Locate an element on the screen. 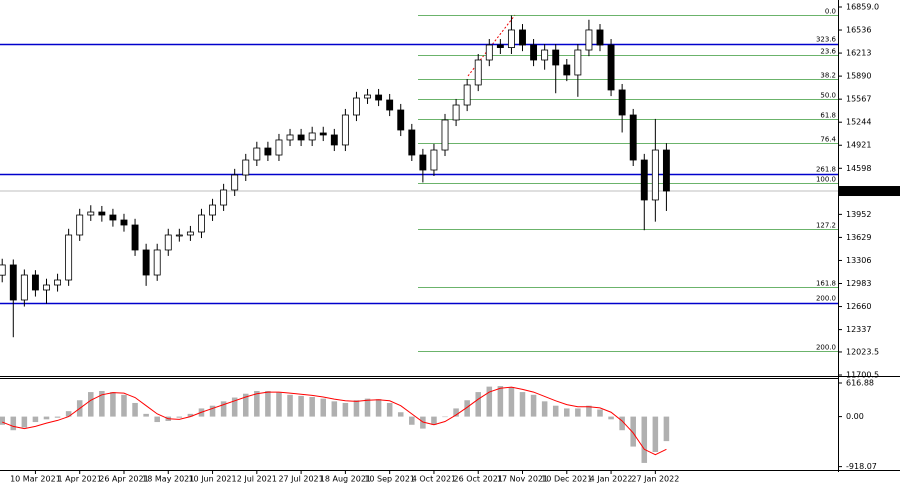 This screenshot has width=900, height=485. x-tick-label: 2 Jul 2021 is located at coordinates (257, 479).